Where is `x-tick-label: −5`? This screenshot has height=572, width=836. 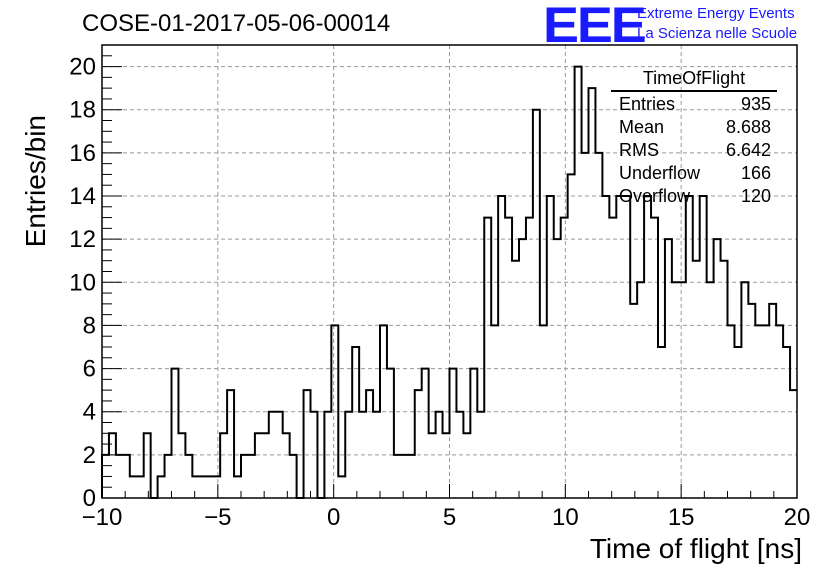 x-tick-label: −5 is located at coordinates (217, 517).